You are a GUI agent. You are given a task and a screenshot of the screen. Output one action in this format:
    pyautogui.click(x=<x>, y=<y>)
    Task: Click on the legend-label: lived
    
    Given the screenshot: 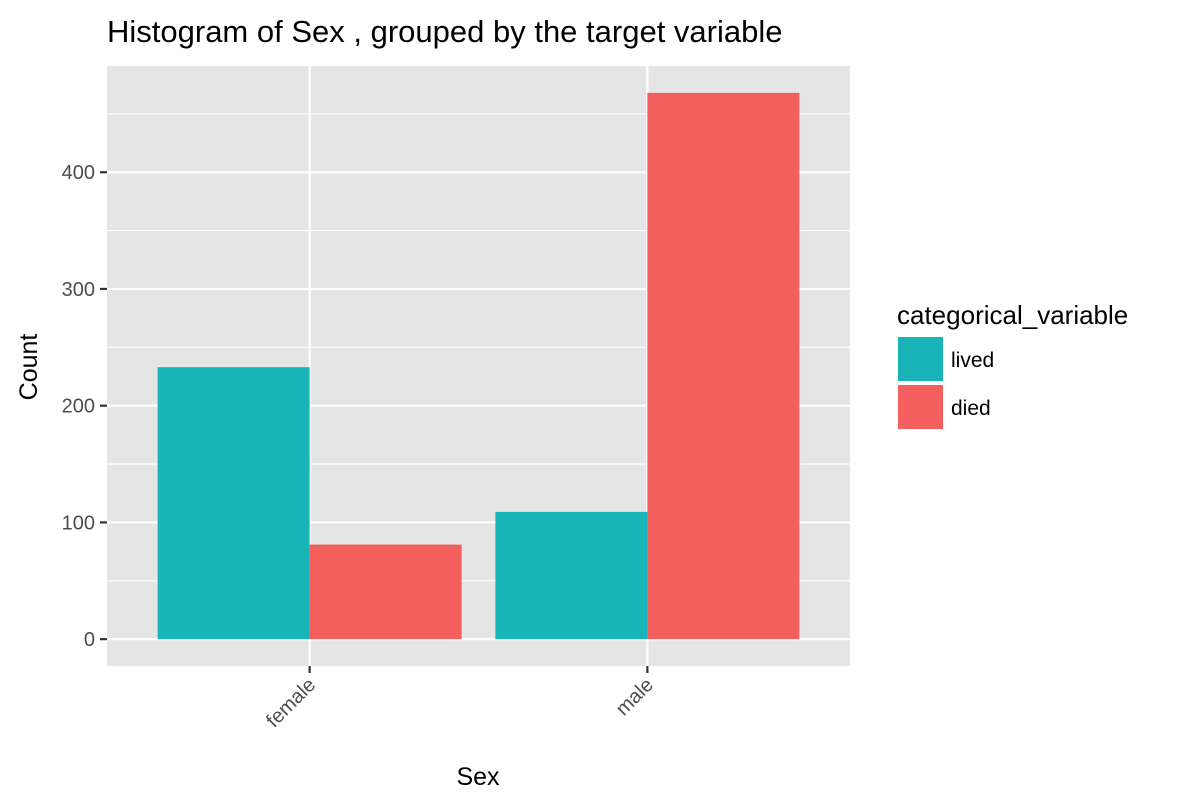 What is the action you would take?
    pyautogui.click(x=972, y=360)
    